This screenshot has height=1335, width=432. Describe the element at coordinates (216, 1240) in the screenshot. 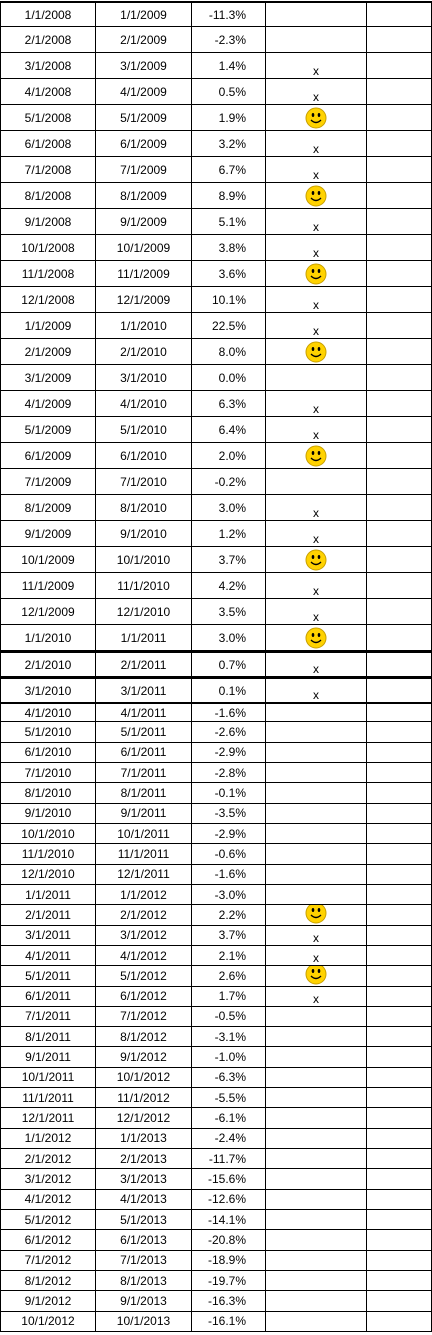

I see `table-row: 6/1/2012 6/1/2013 -20.8%` at that location.